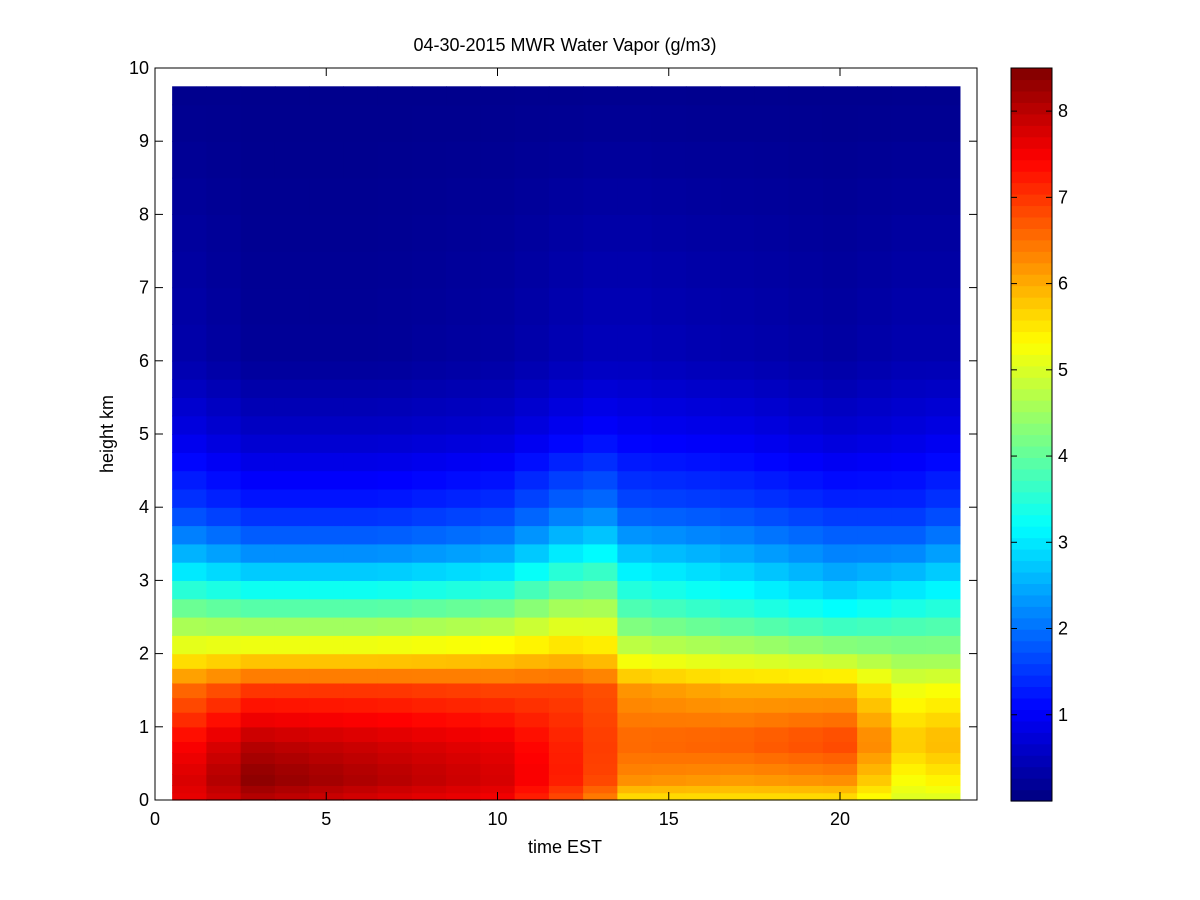  Describe the element at coordinates (669, 819) in the screenshot. I see `x-tick-label: 15` at that location.